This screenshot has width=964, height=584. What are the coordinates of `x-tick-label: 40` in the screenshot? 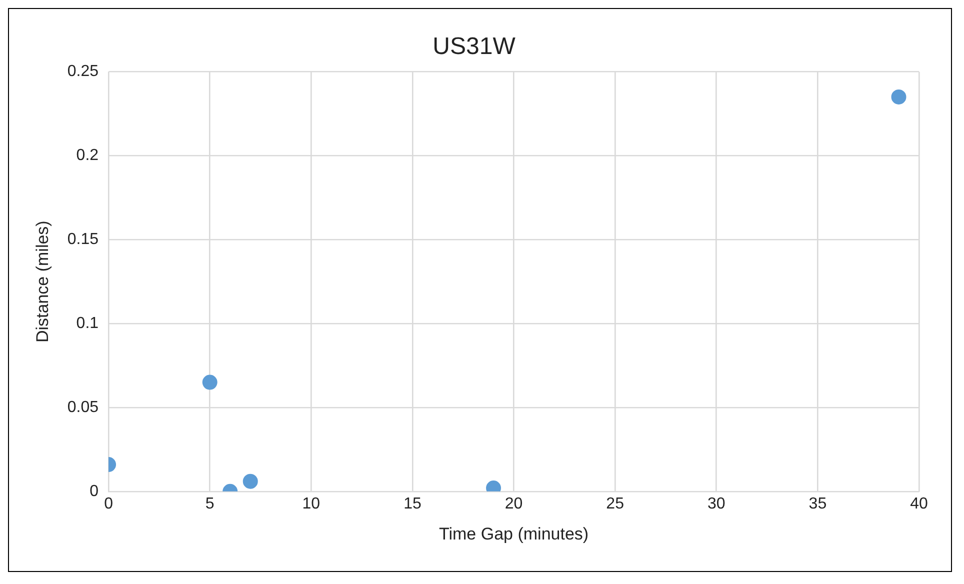 It's located at (919, 503).